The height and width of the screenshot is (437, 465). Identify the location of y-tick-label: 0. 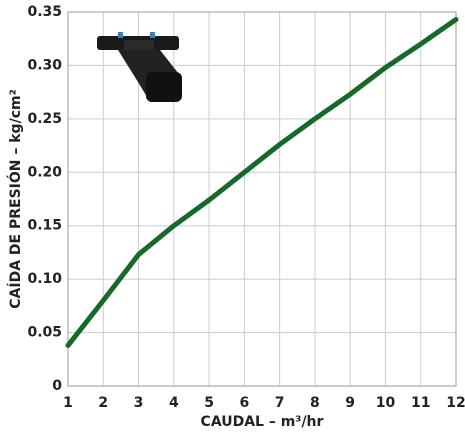
(57, 386).